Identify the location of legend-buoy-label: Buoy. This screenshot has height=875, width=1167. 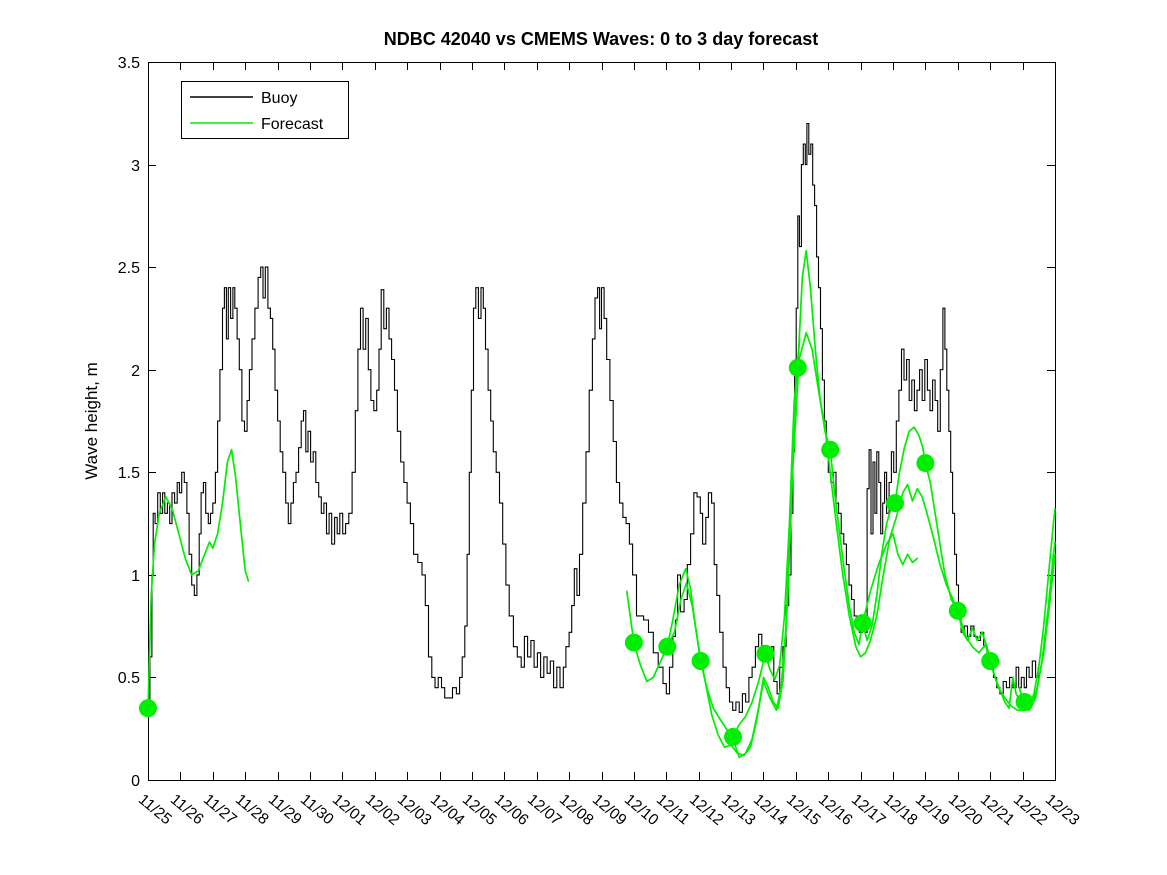
(279, 98).